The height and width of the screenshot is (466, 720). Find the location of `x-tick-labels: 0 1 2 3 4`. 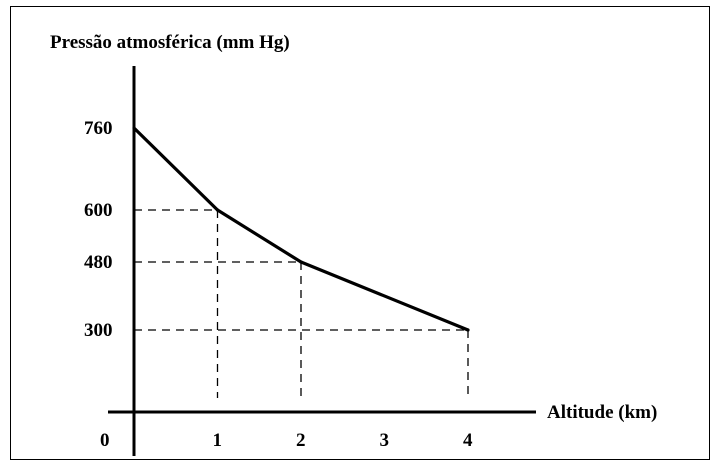

x-tick-labels: 0 1 2 3 4 is located at coordinates (286, 440).